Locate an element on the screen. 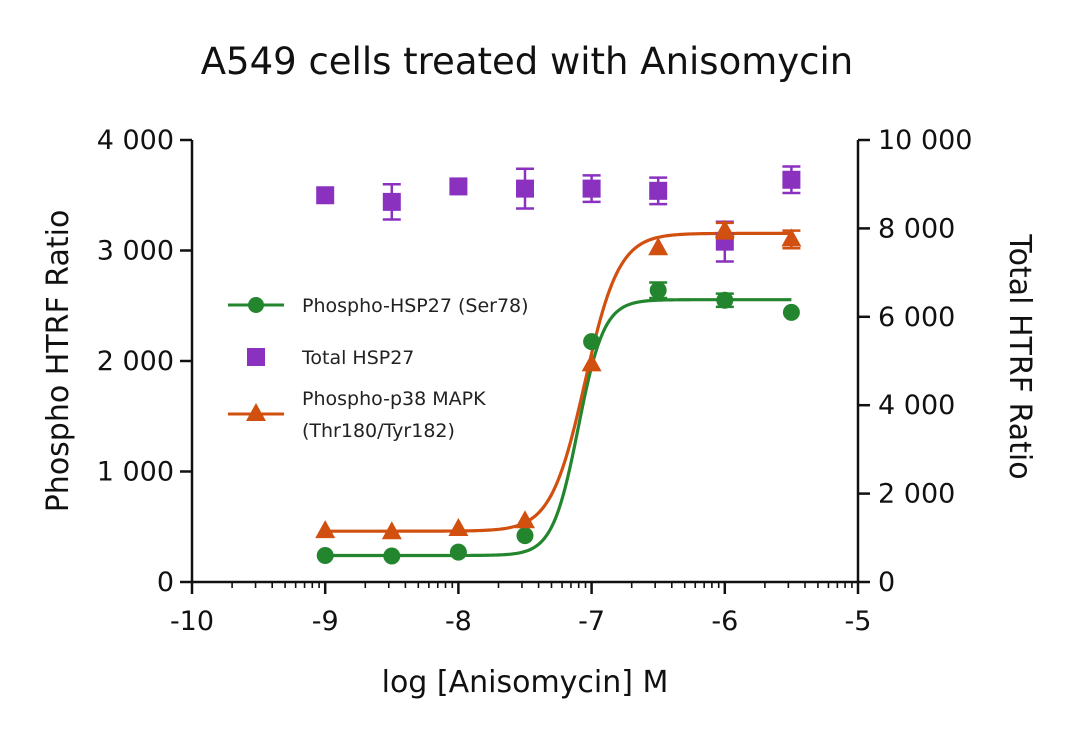 This screenshot has width=1080, height=735. y-left-axis-title: Phospho HTRF Ratio is located at coordinates (58, 361).